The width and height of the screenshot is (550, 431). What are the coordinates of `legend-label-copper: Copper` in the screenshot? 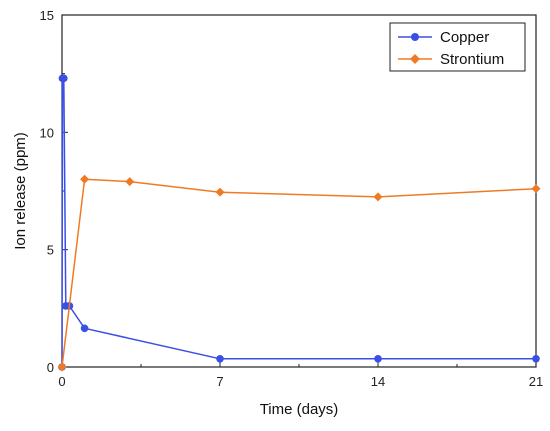 It's located at (464, 37).